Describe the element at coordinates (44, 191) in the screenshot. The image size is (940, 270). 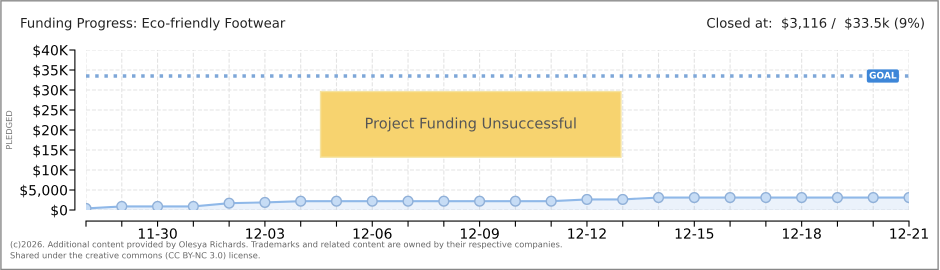
I see `y-tick-label: $5,000` at that location.